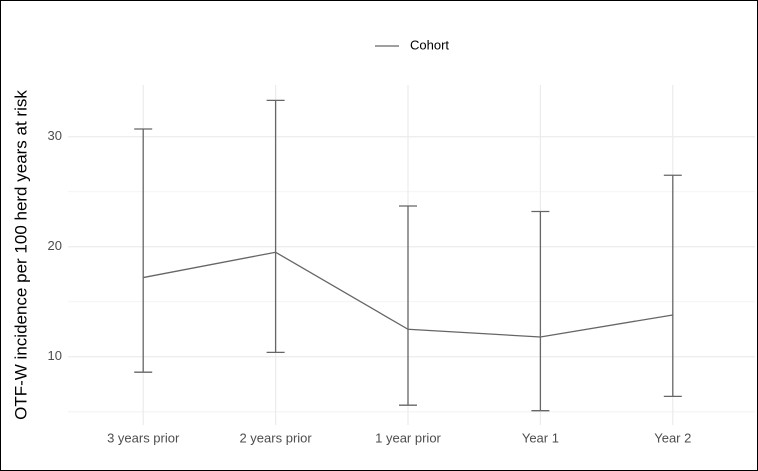  Describe the element at coordinates (143, 437) in the screenshot. I see `x-tick-label: 3 years prior` at that location.